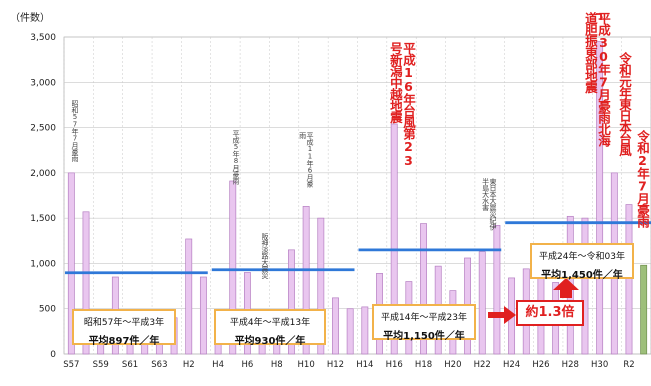 The image size is (651, 386). I want to click on y-tick-label: 0, so click(53, 355).